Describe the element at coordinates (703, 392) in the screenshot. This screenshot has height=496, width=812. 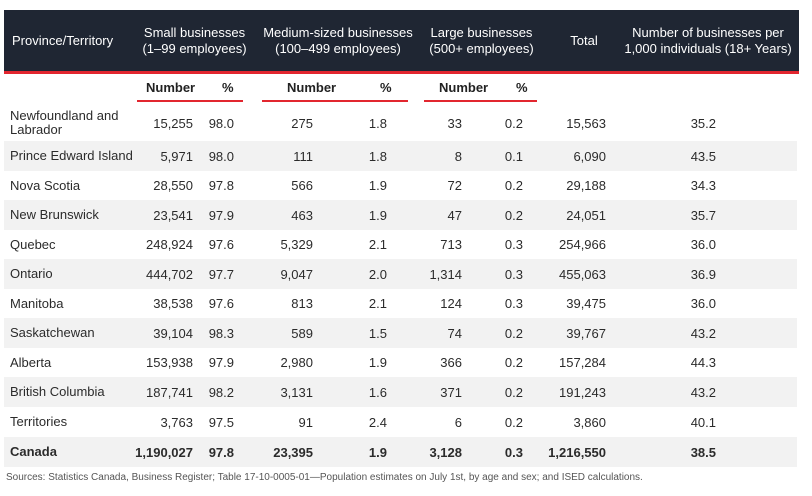
I see `cell-per: 43.2` at that location.